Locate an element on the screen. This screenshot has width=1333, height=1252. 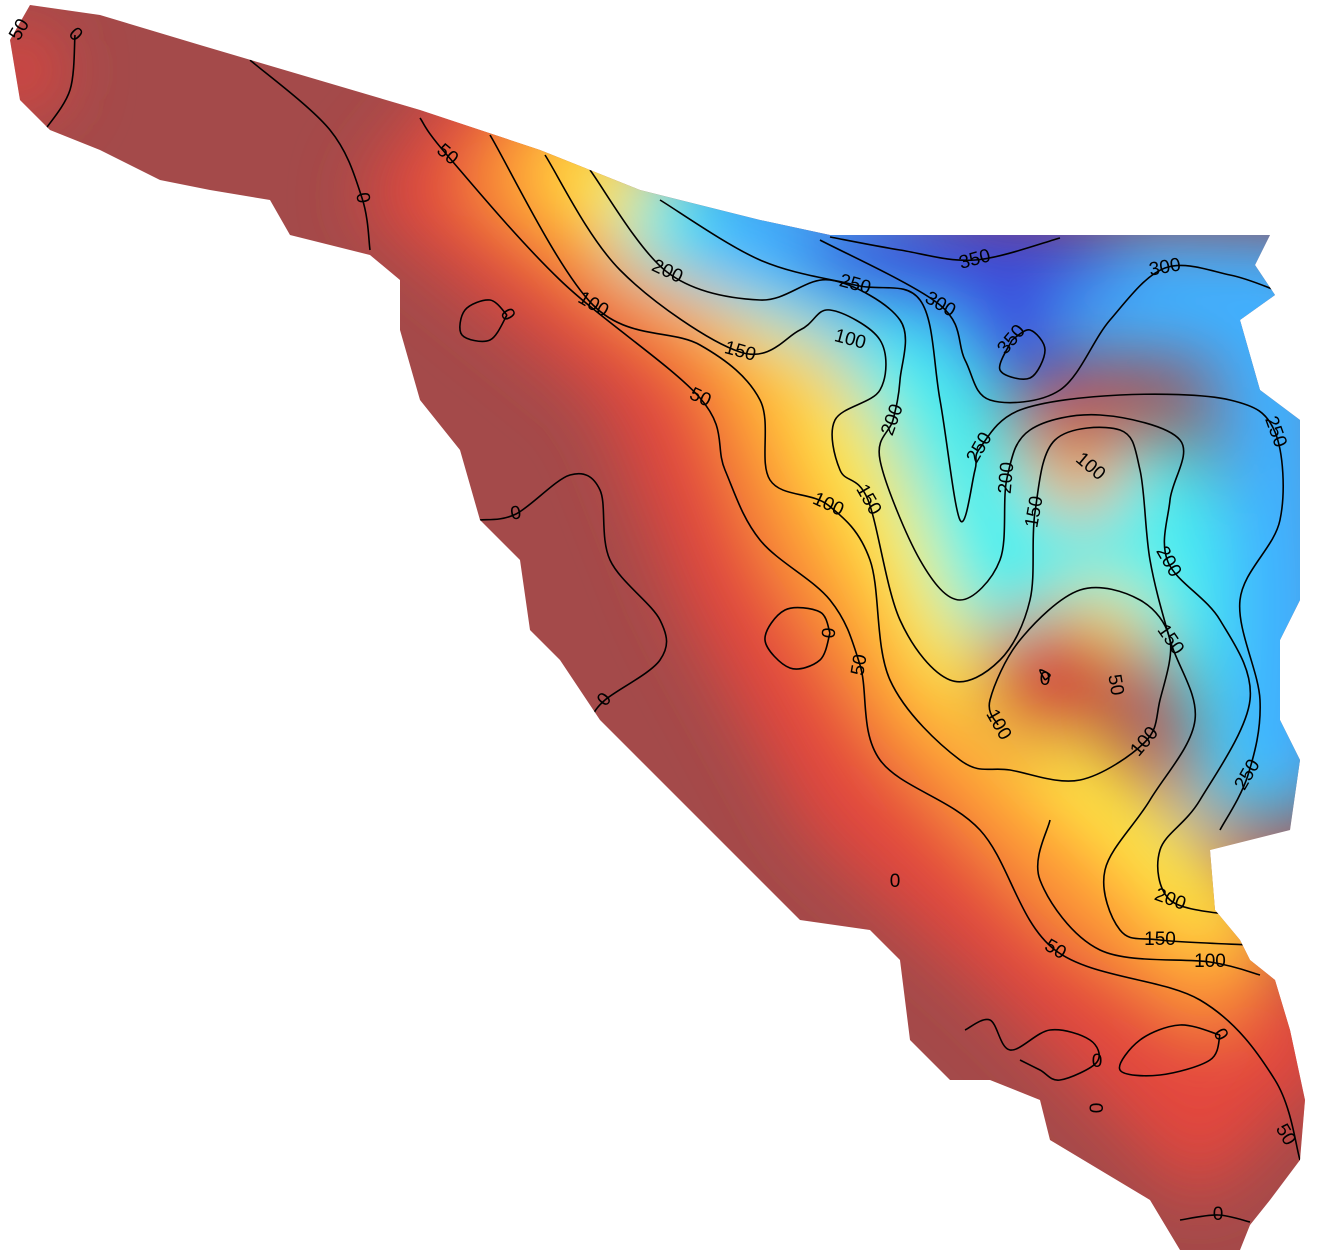
contour-label: 150 is located at coordinates (1160, 939).